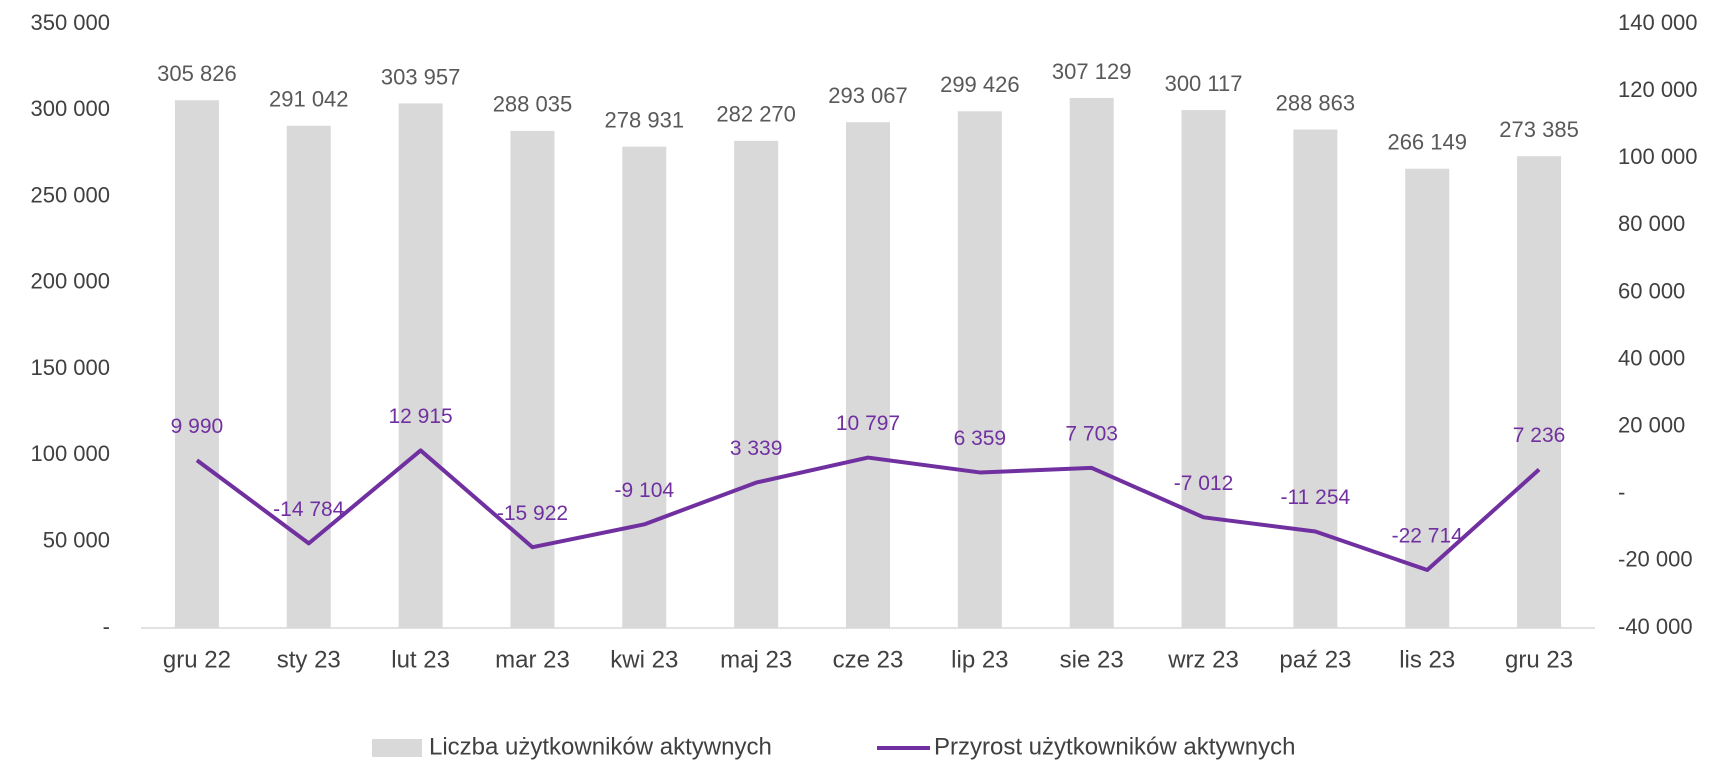 The image size is (1725, 760). Describe the element at coordinates (309, 99) in the screenshot. I see `bar-value-label: 291 042` at that location.